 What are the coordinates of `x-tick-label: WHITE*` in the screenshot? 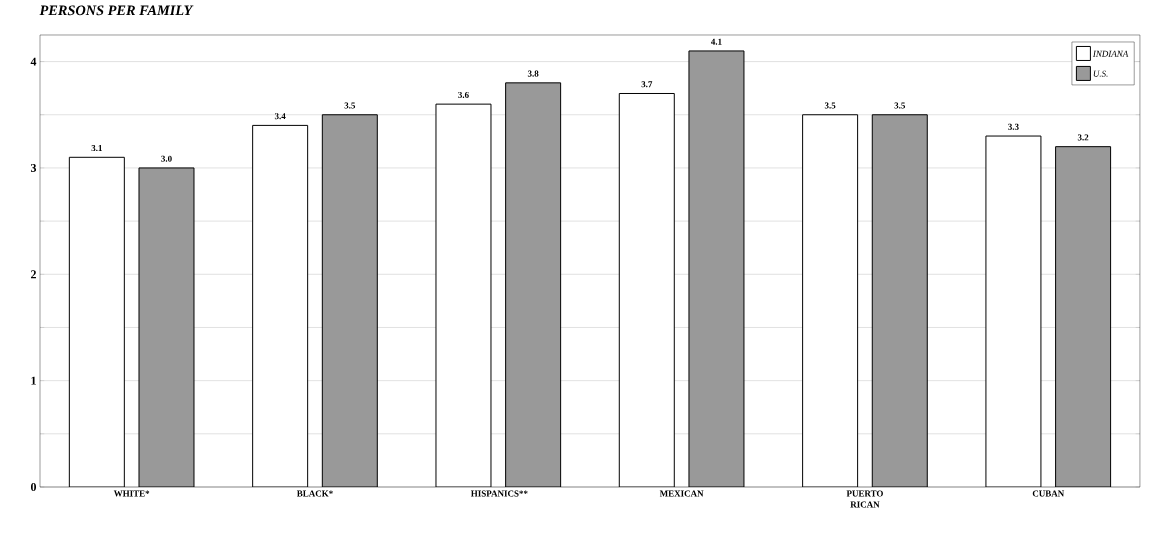 It's located at (131, 493).